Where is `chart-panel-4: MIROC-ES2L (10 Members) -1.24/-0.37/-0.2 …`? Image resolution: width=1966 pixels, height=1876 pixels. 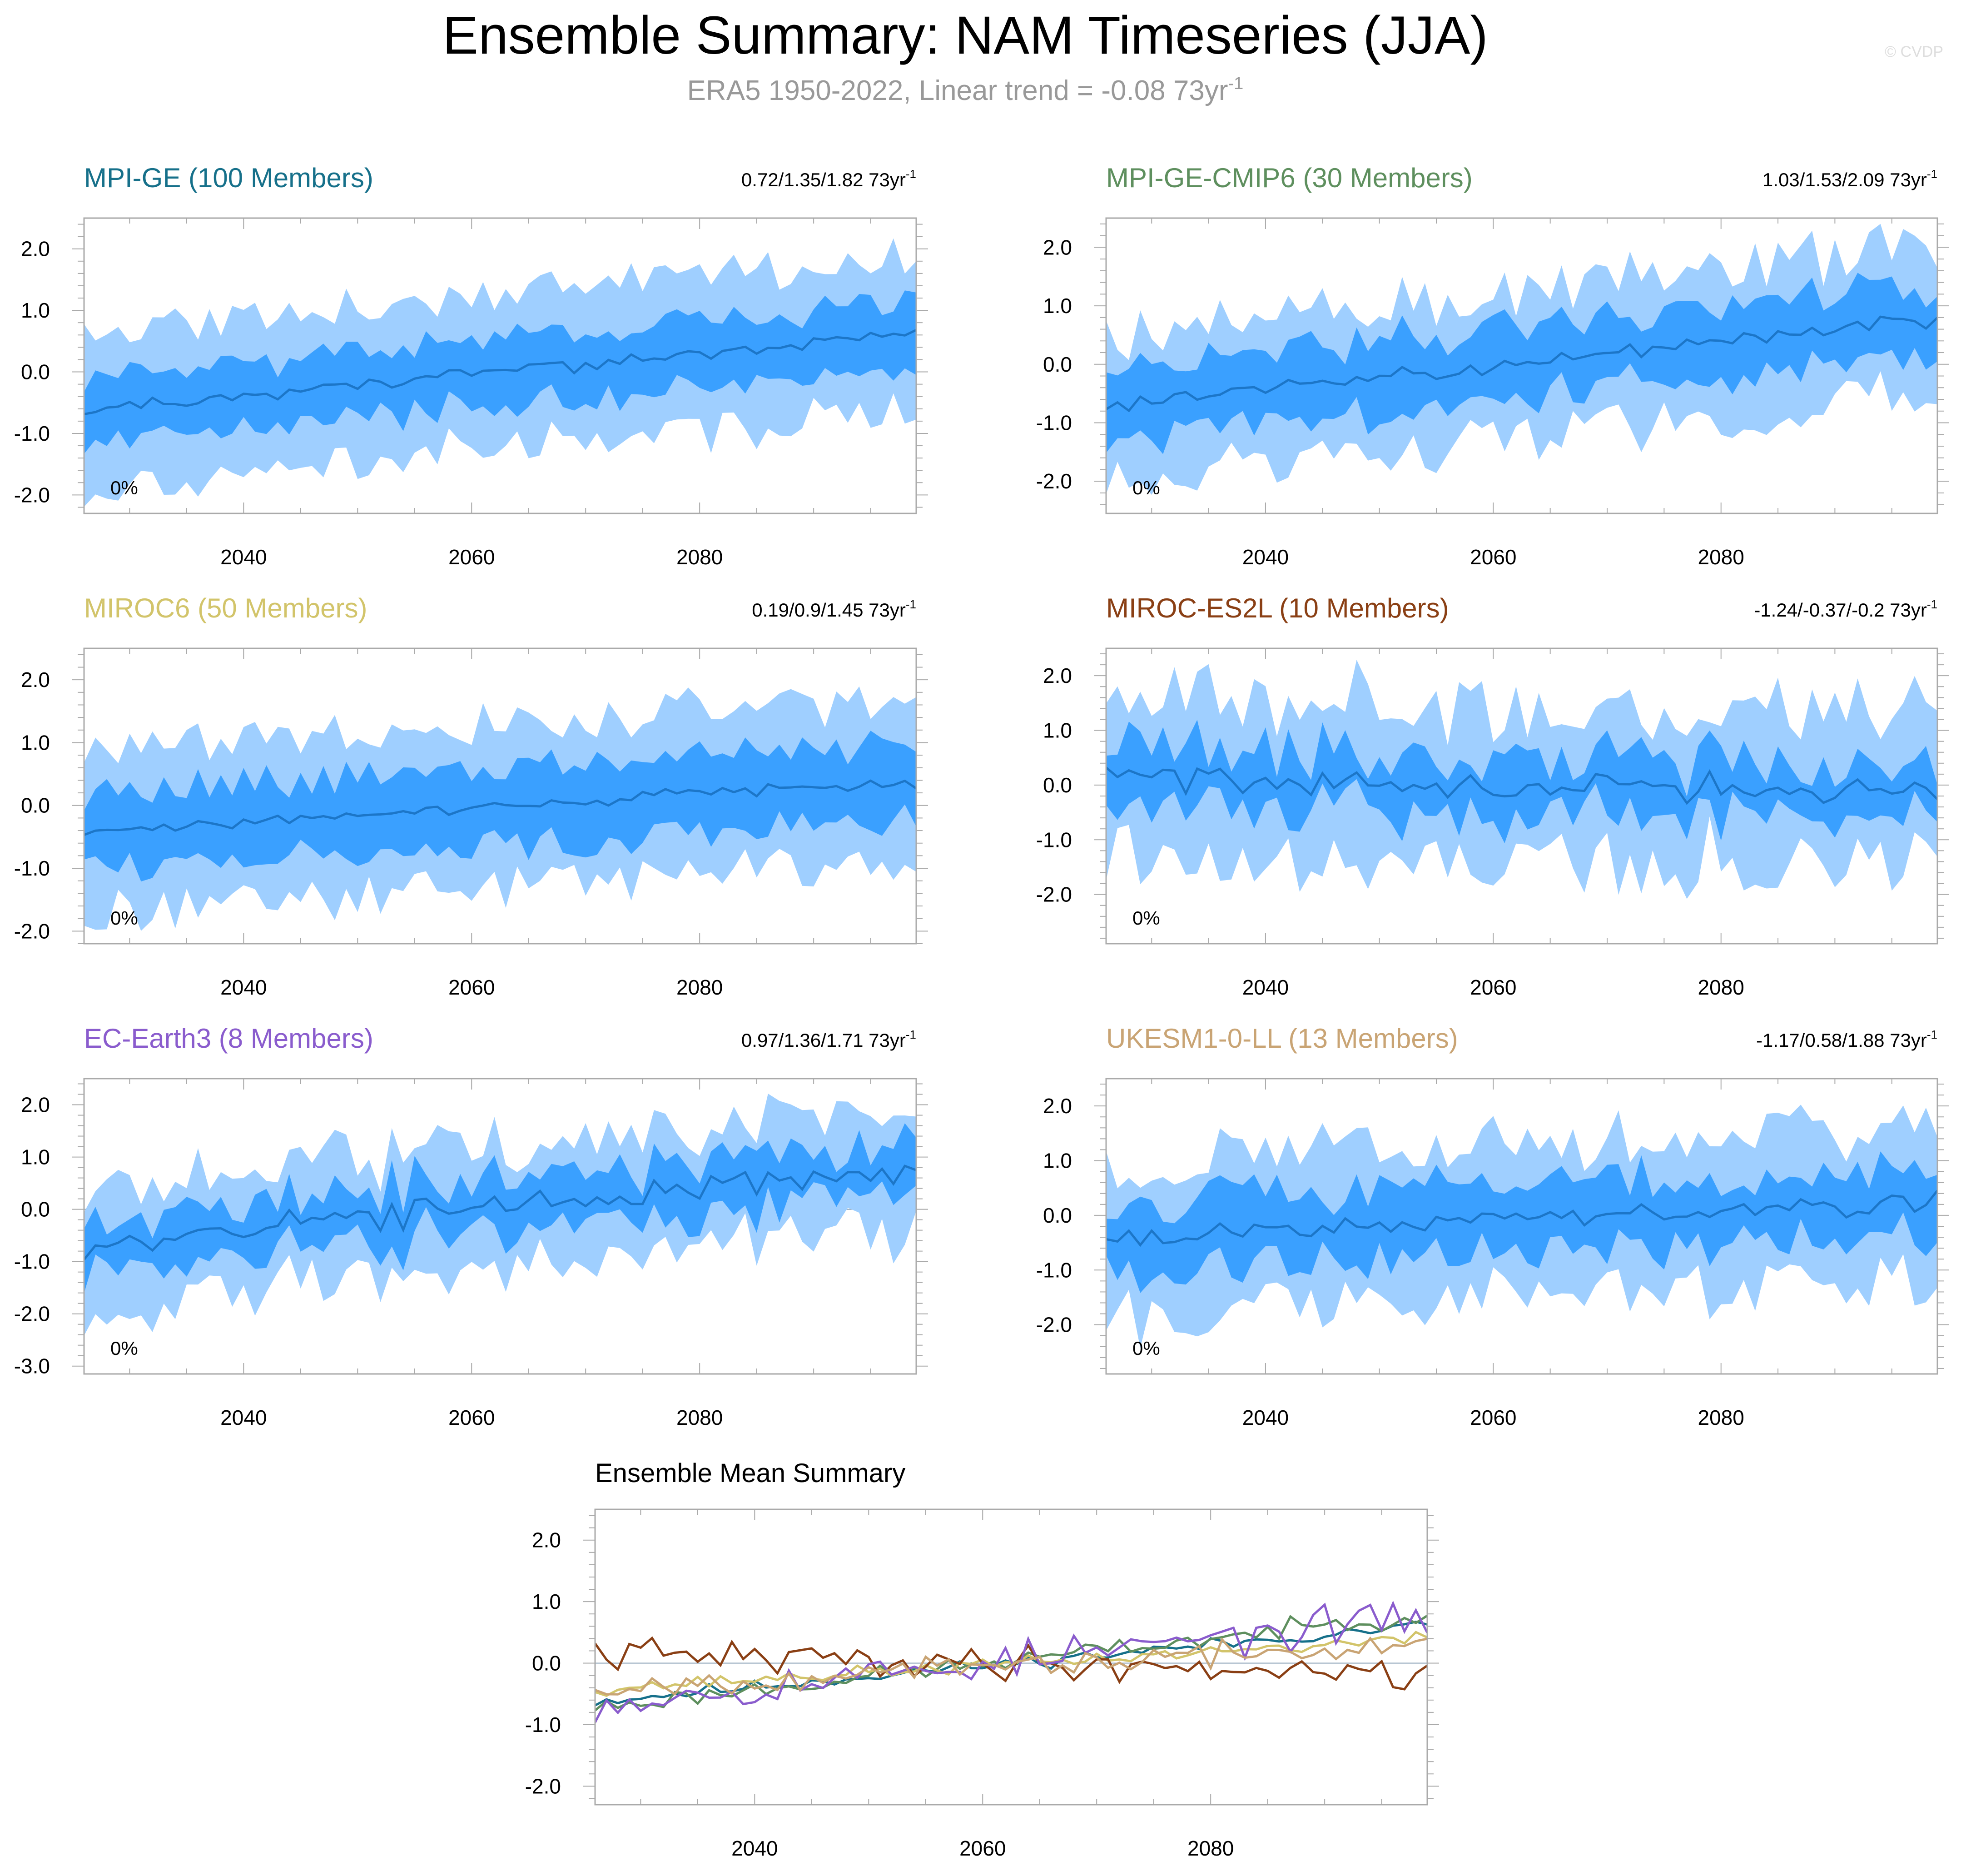
chart-panel-4: MIROC-ES2L (10 Members) -1.24/-0.37/-0.2 … is located at coordinates (1492, 796).